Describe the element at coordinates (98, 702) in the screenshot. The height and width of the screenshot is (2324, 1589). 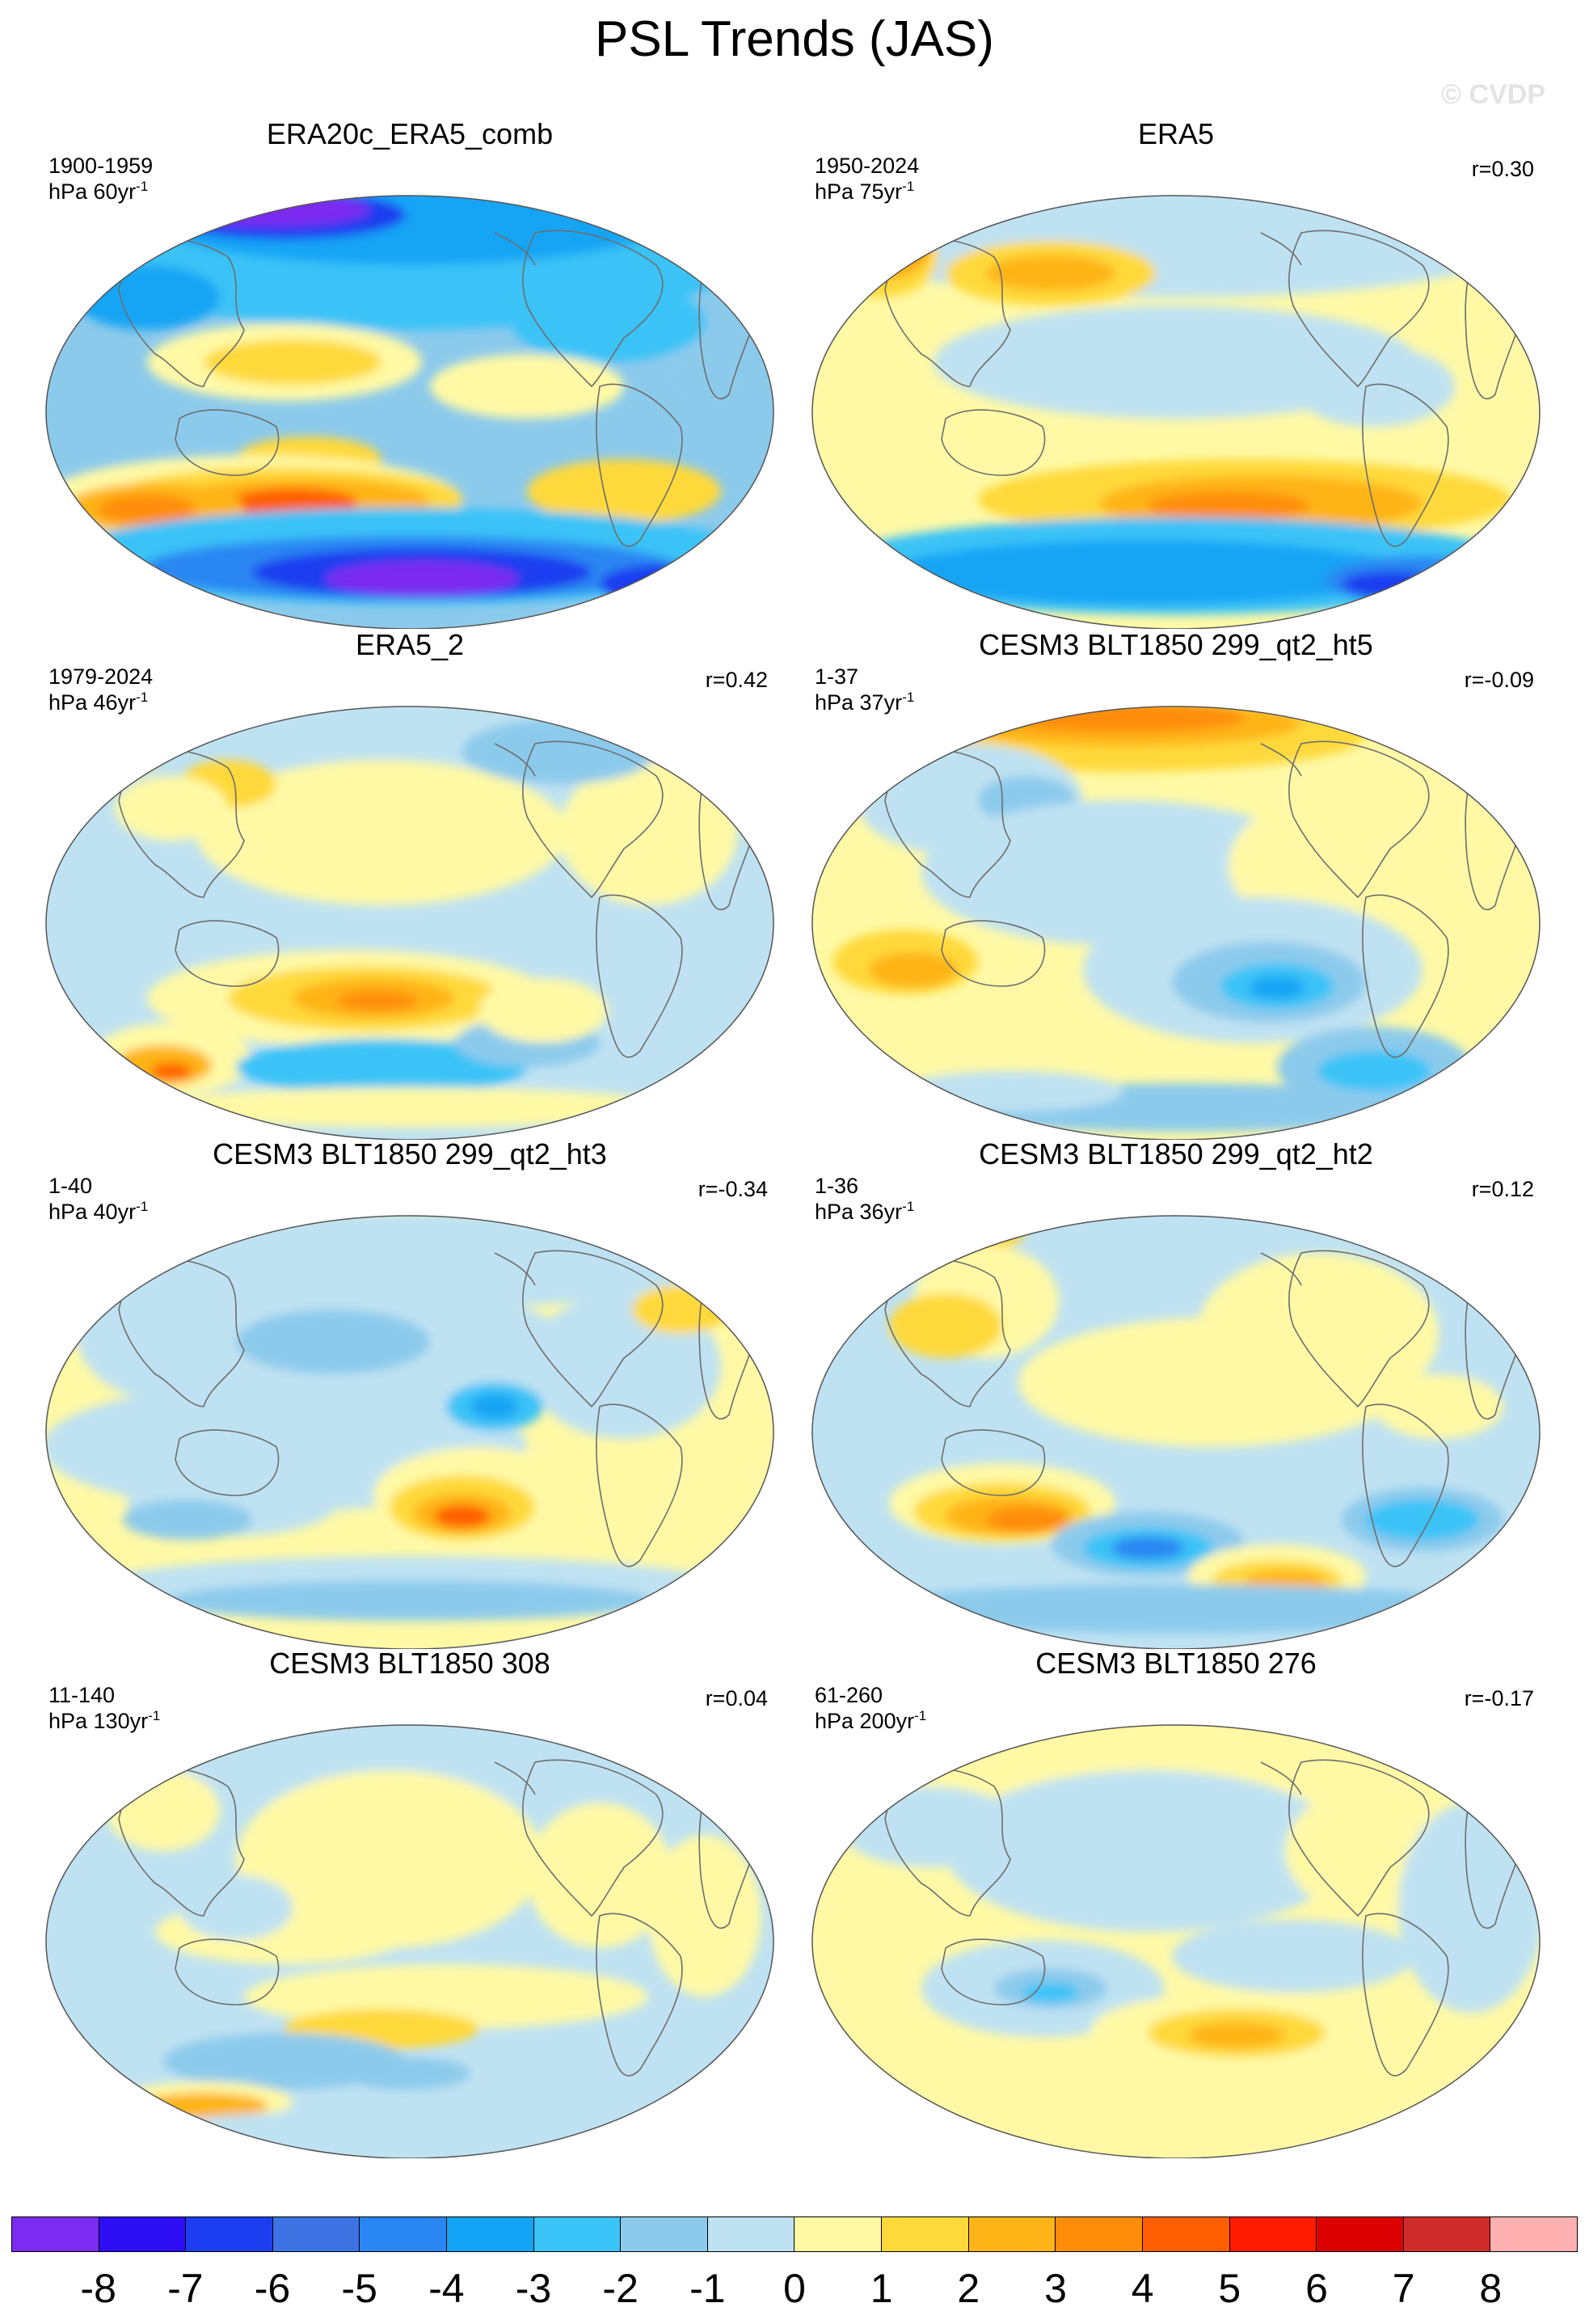
I see `panel-units: hPa 46yr-1` at that location.